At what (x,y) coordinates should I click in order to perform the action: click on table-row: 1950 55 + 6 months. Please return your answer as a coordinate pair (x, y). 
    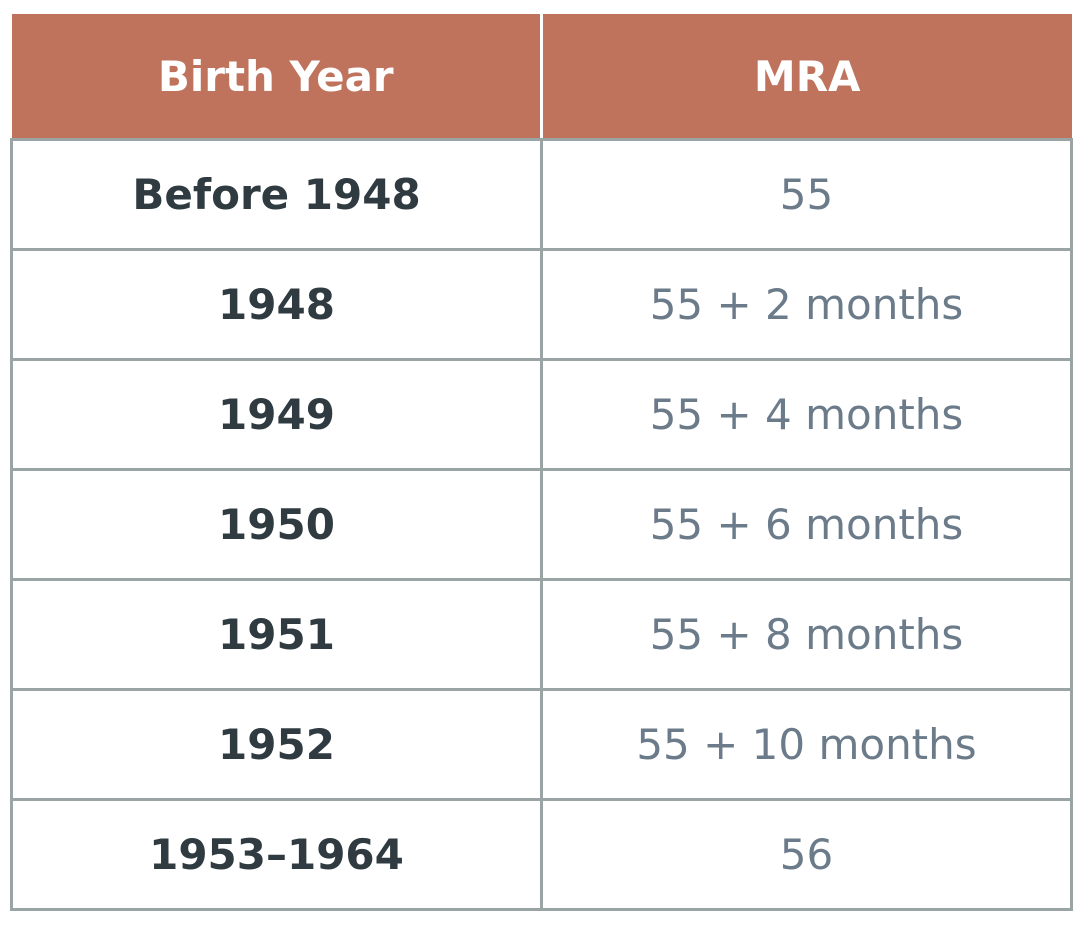
    Looking at the image, I should click on (541, 524).